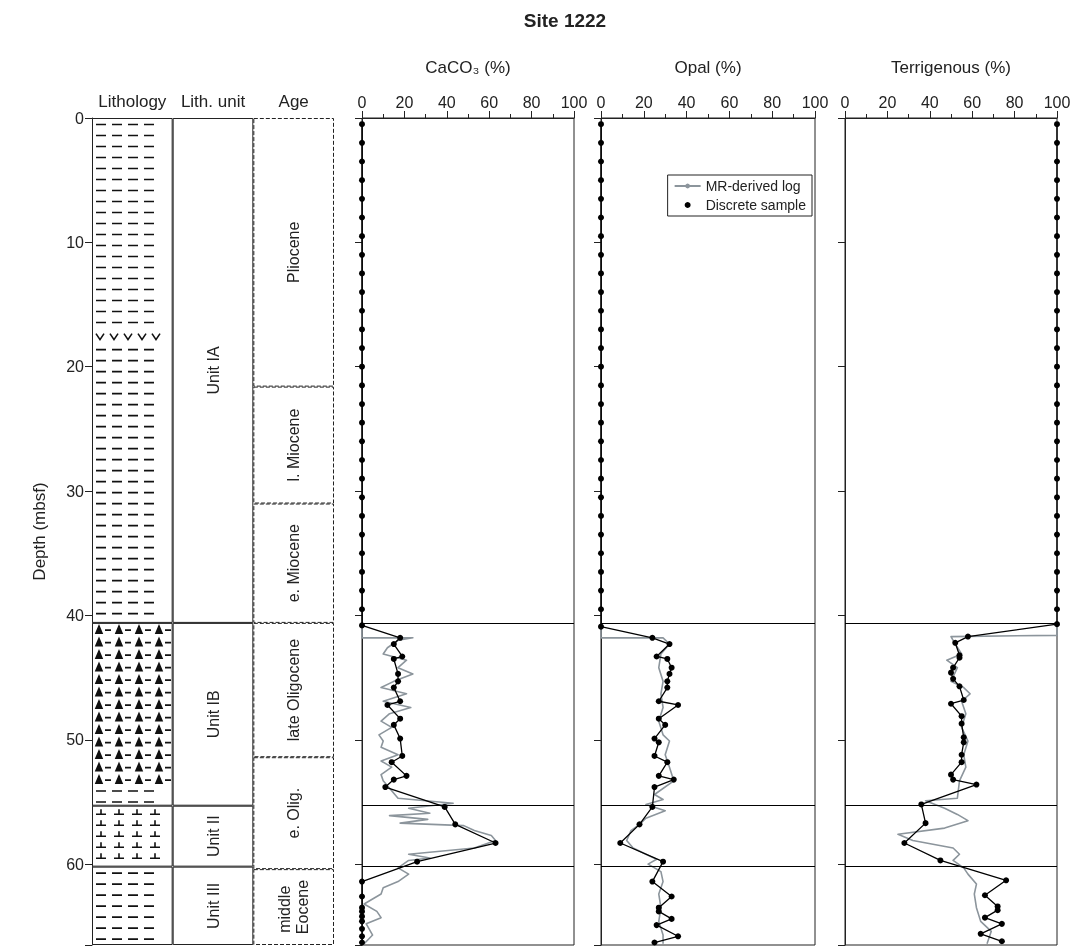 Image resolution: width=1081 pixels, height=947 pixels. What do you see at coordinates (708, 67) in the screenshot?
I see `x-axis-title: Opal (%)` at bounding box center [708, 67].